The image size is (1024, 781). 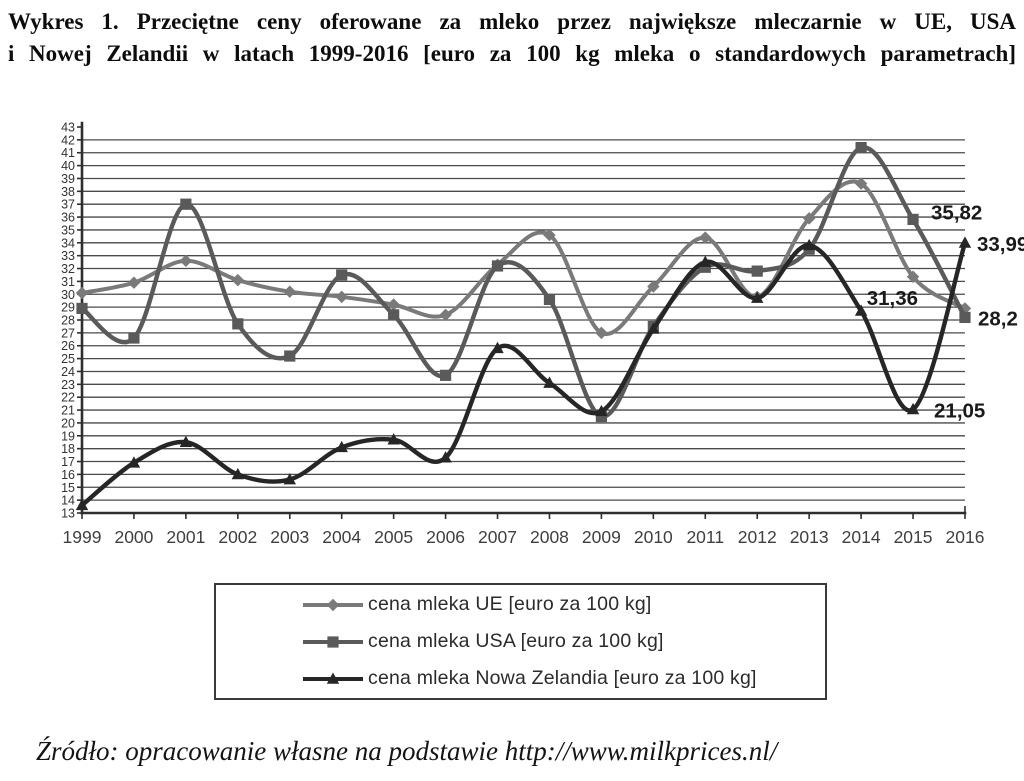 What do you see at coordinates (341, 537) in the screenshot?
I see `svg-text: 2004` at bounding box center [341, 537].